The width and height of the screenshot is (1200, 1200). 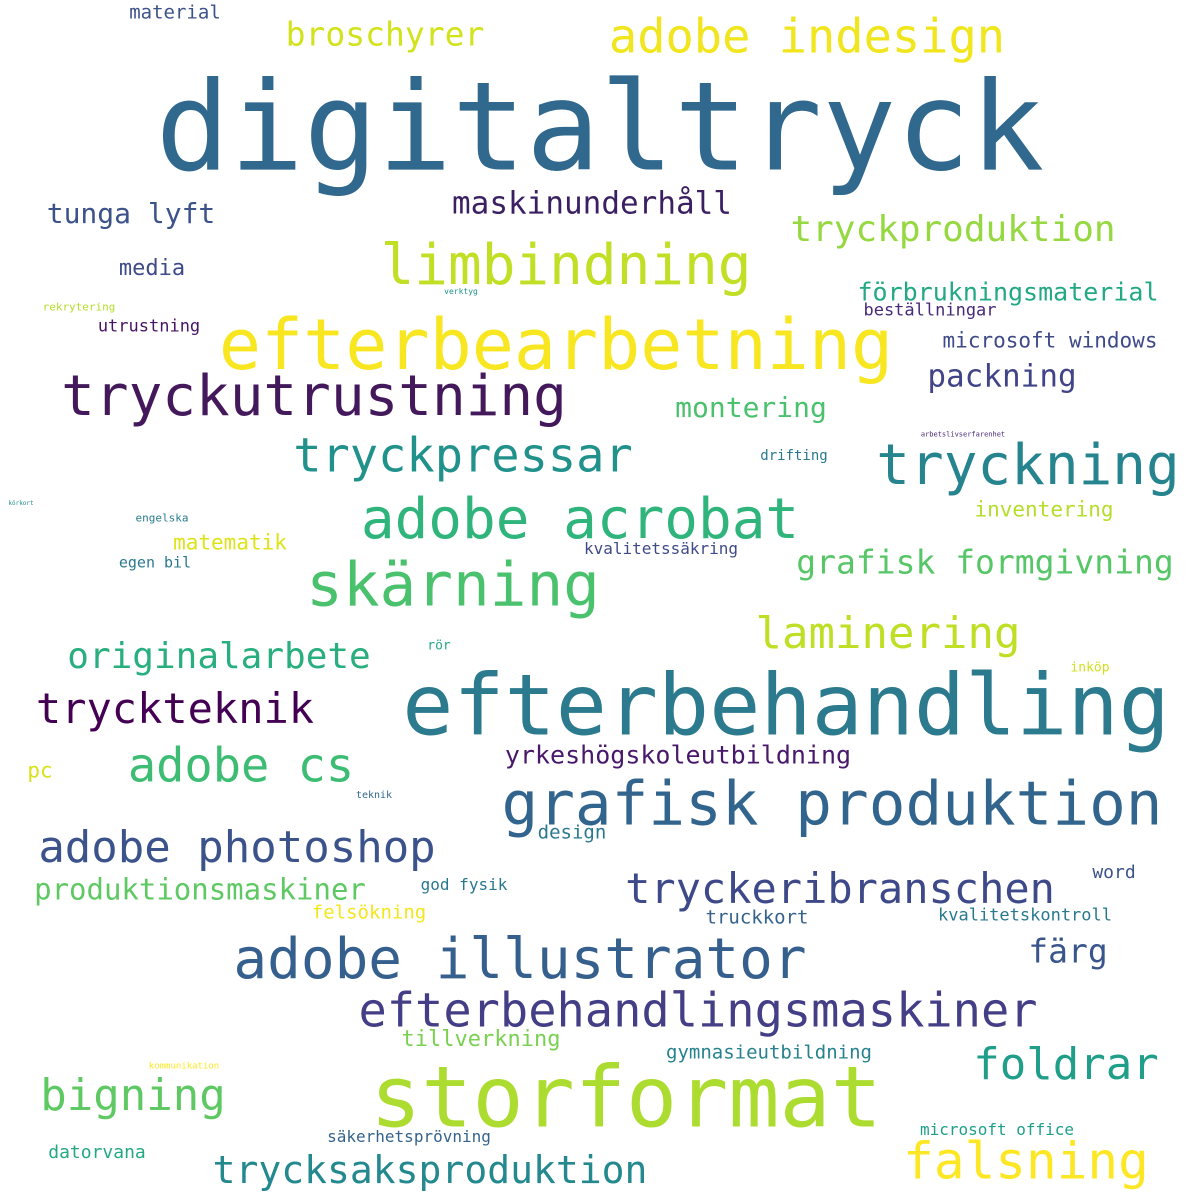 I want to click on word: inventering, so click(x=1044, y=509).